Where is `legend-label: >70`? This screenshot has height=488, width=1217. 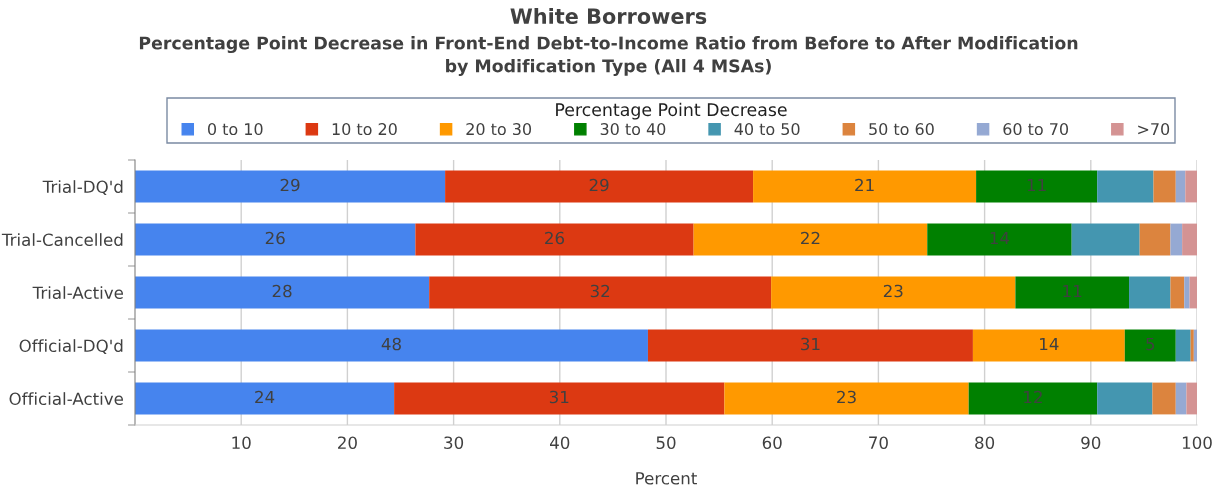
legend-label: >70 is located at coordinates (1154, 129).